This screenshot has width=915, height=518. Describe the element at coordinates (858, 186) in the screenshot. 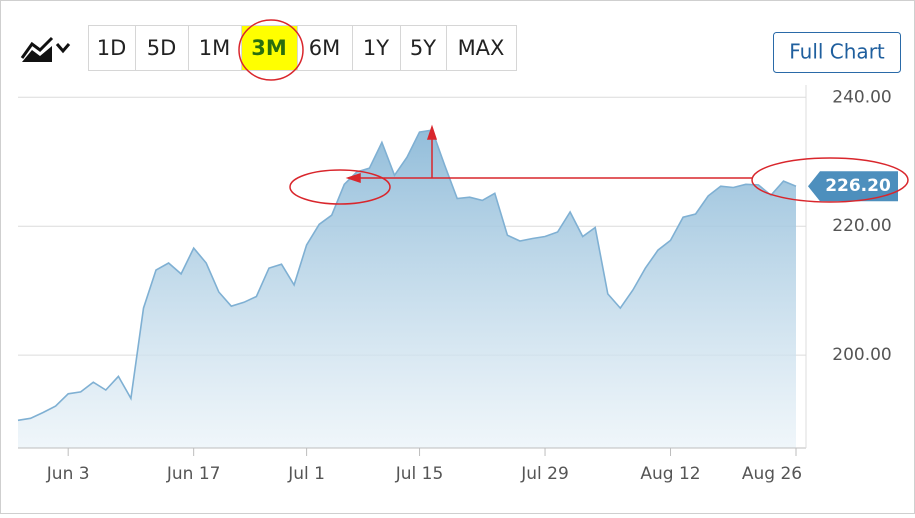

I see `last-price-label: 226.20` at that location.